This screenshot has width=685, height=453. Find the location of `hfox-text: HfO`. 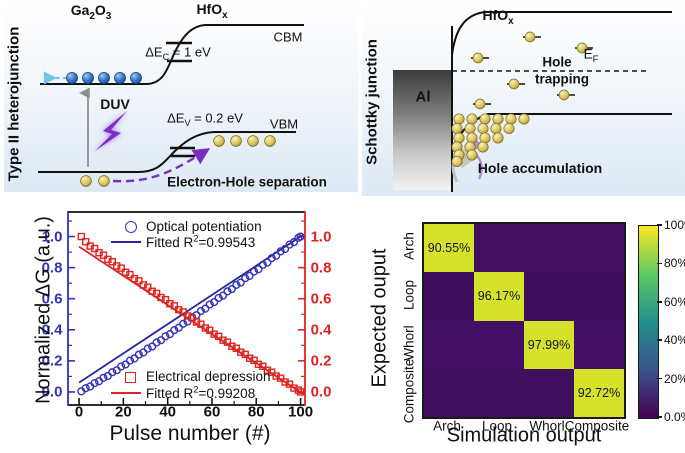

hfox-text: HfO is located at coordinates (209, 9).